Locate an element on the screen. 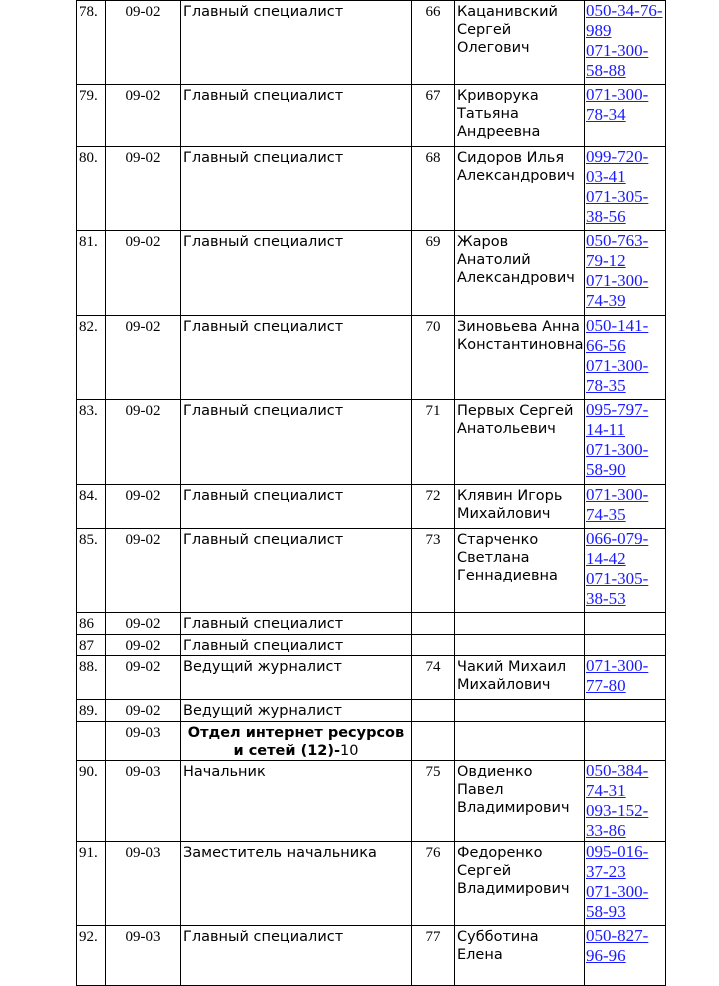  phone-link: 095-797-14-11 is located at coordinates (617, 420).